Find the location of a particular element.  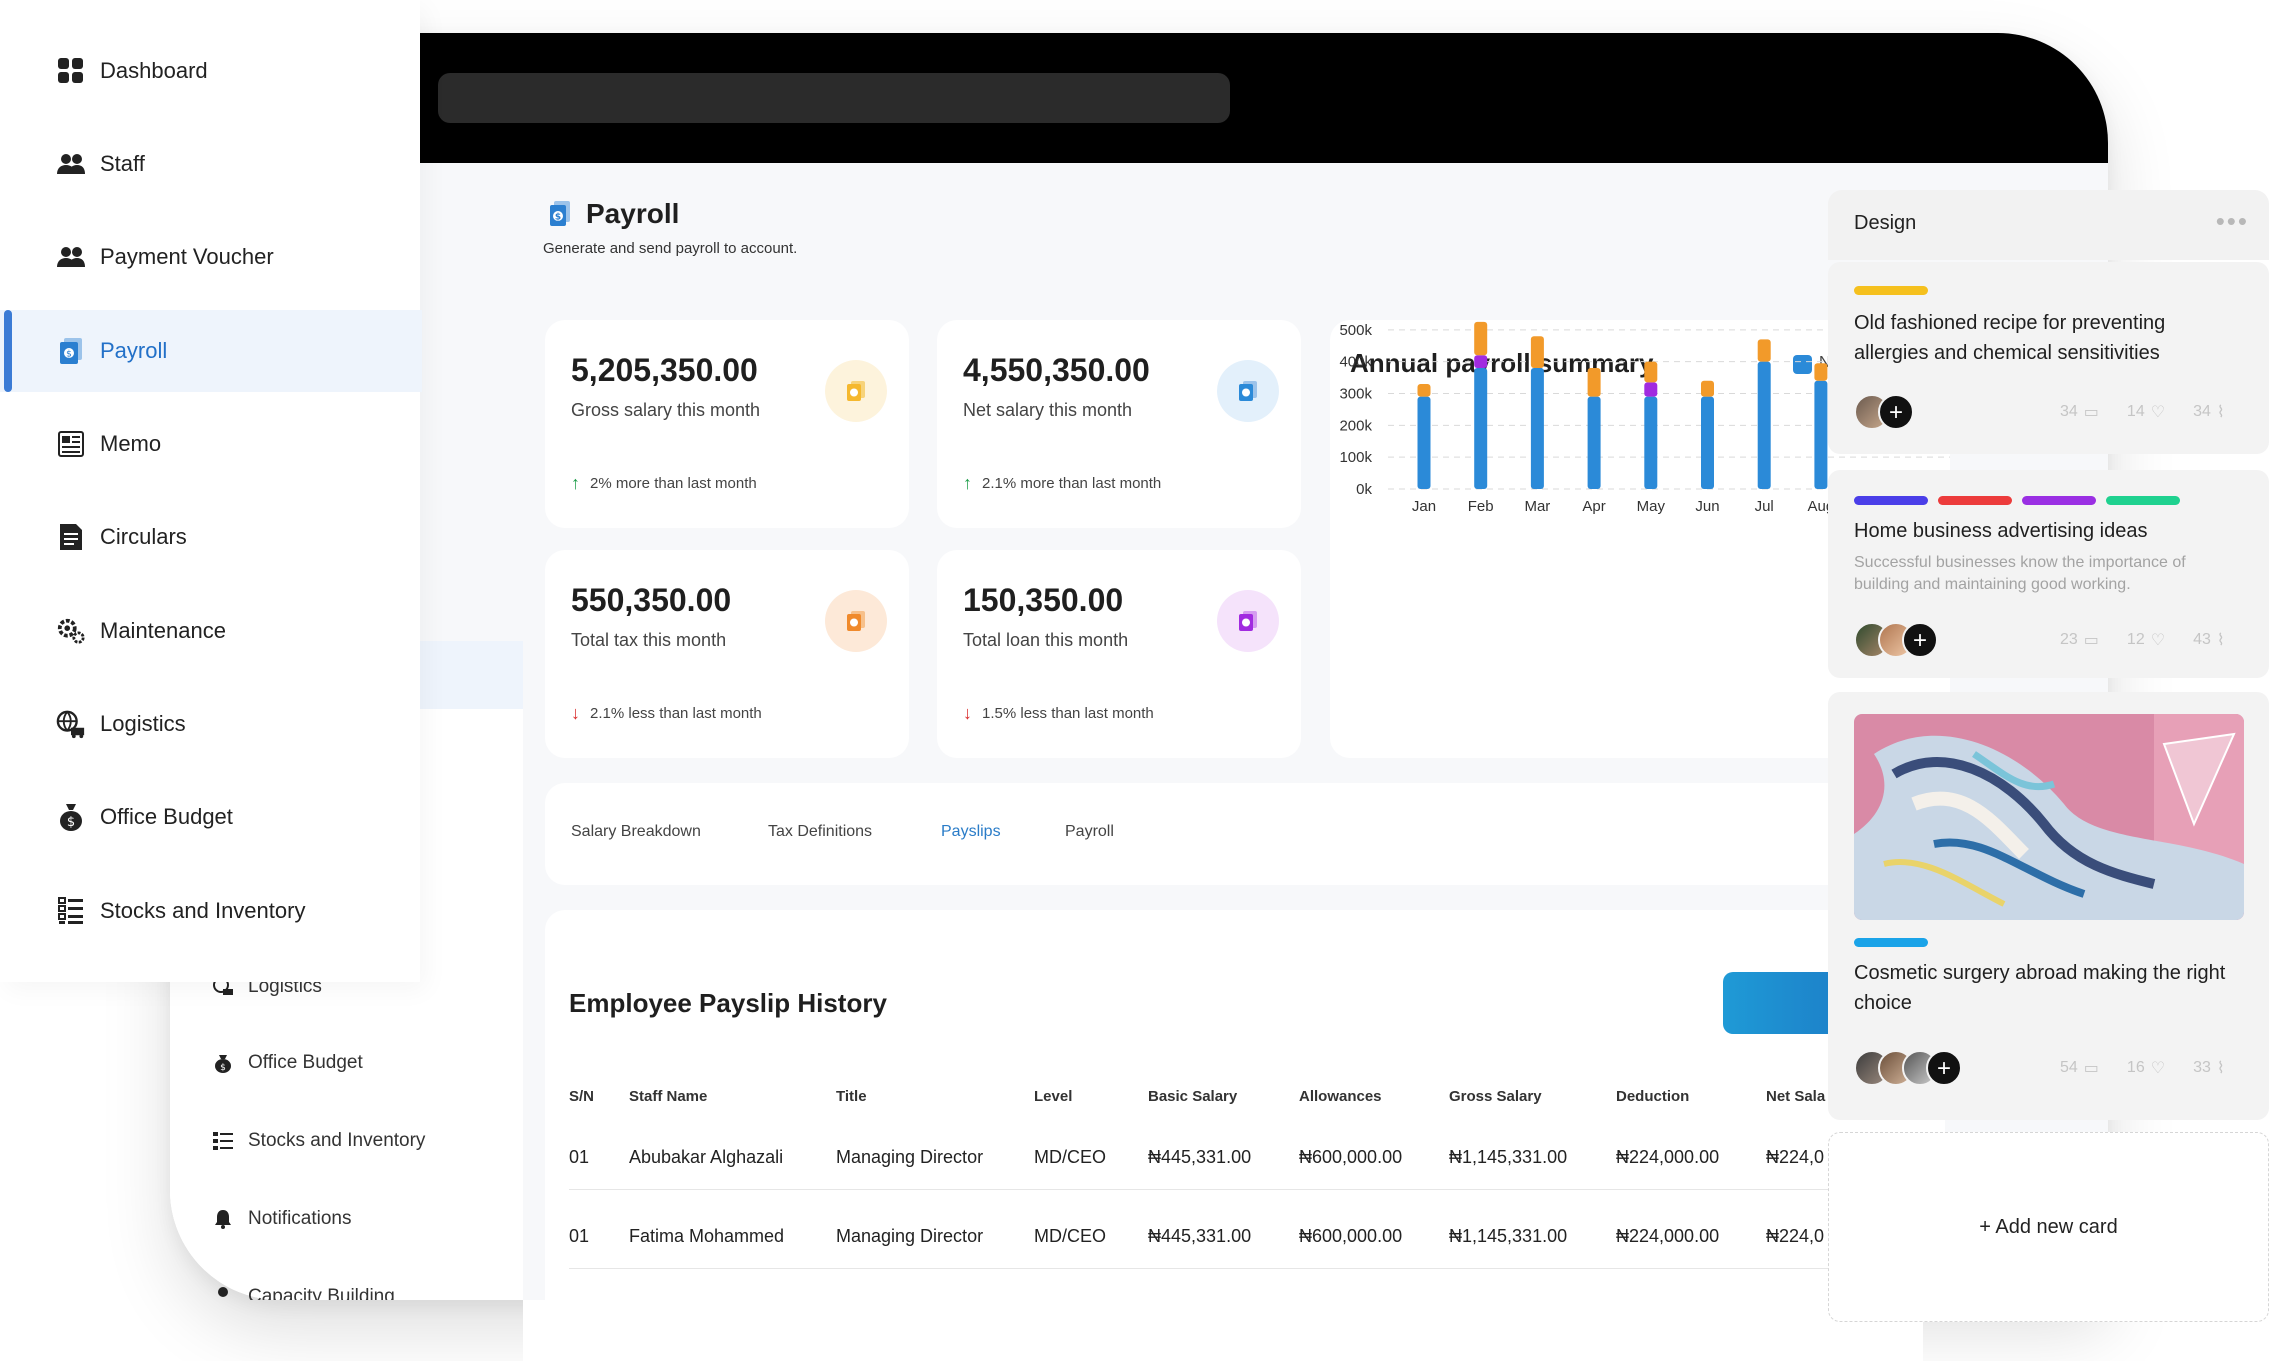

bell-icon is located at coordinates (223, 1219).